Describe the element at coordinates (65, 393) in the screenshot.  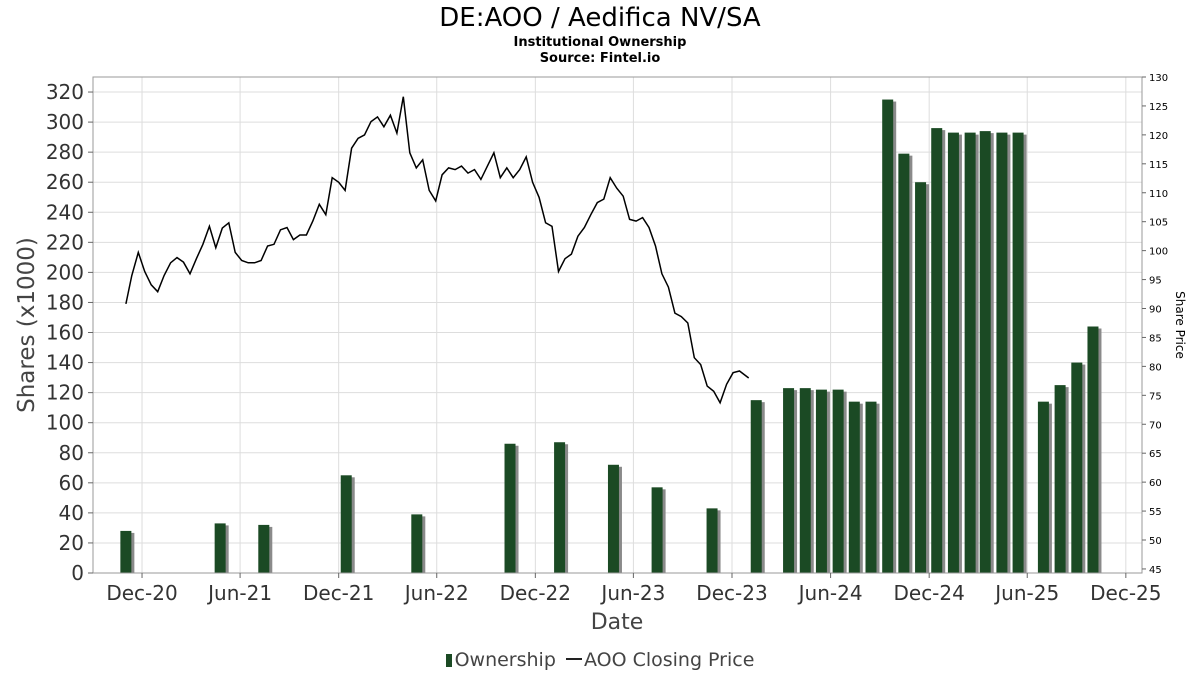
I see `y-tick-label: 120` at that location.